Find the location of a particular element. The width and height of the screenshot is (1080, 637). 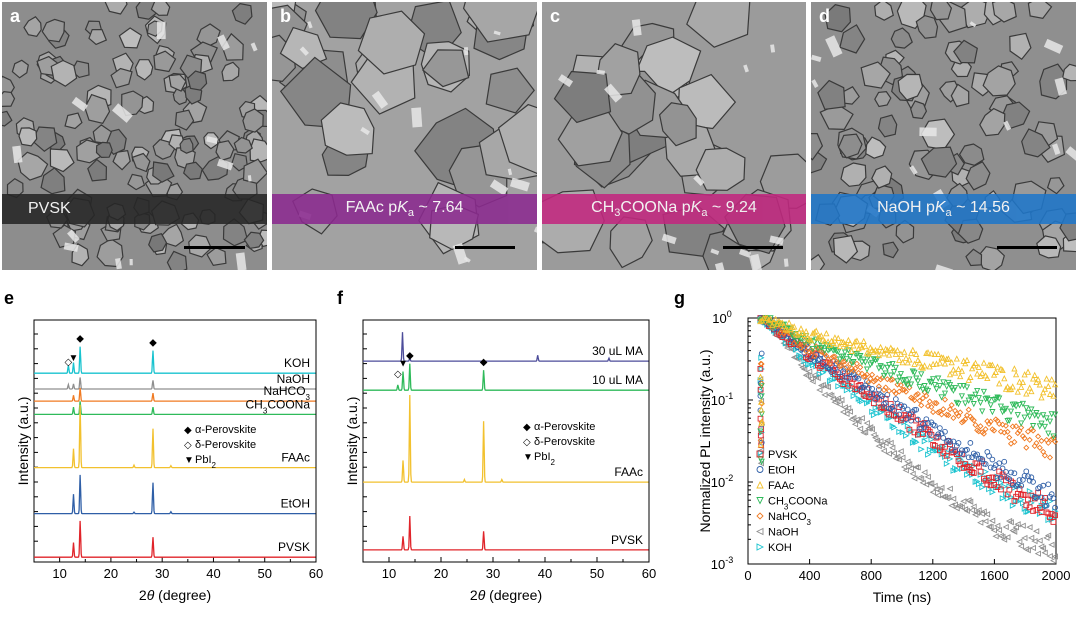

xrd-pattern-etoh is located at coordinates (175, 494).